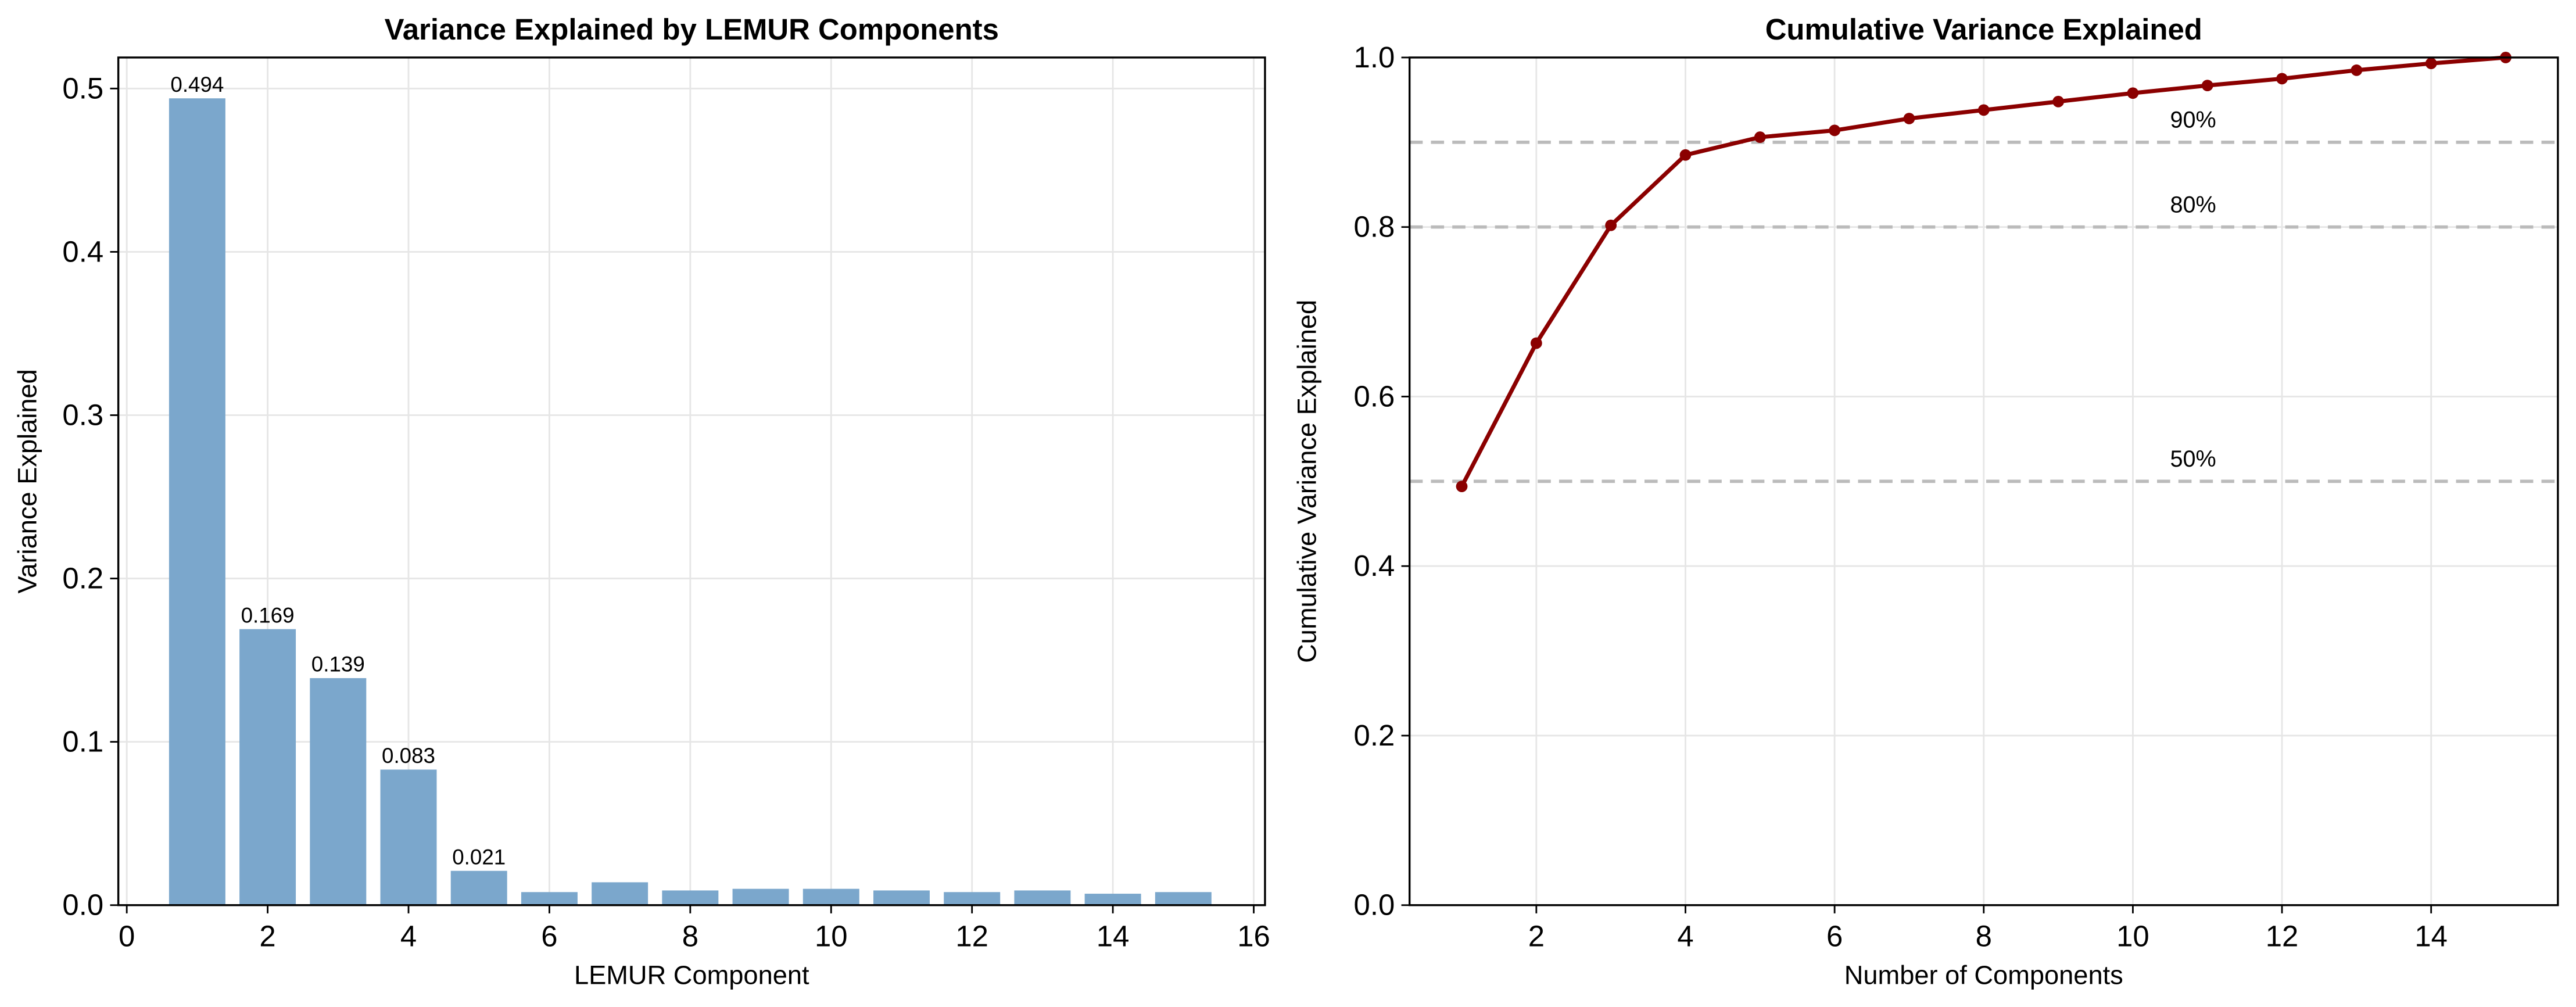  I want to click on reference-label: 90%, so click(2193, 120).